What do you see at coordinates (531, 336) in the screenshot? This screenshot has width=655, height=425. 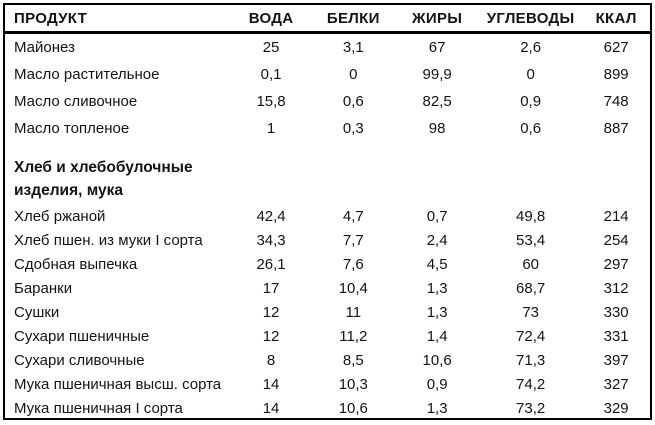 I see `value-cell-carbs: 72,4` at bounding box center [531, 336].